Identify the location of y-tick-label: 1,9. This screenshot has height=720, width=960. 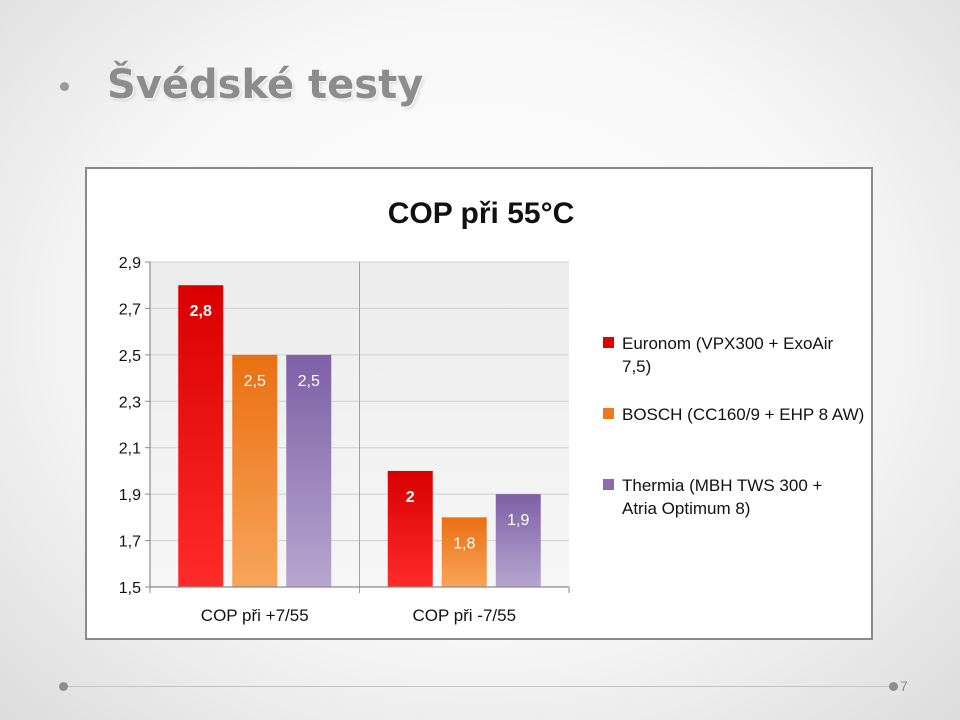
(130, 495).